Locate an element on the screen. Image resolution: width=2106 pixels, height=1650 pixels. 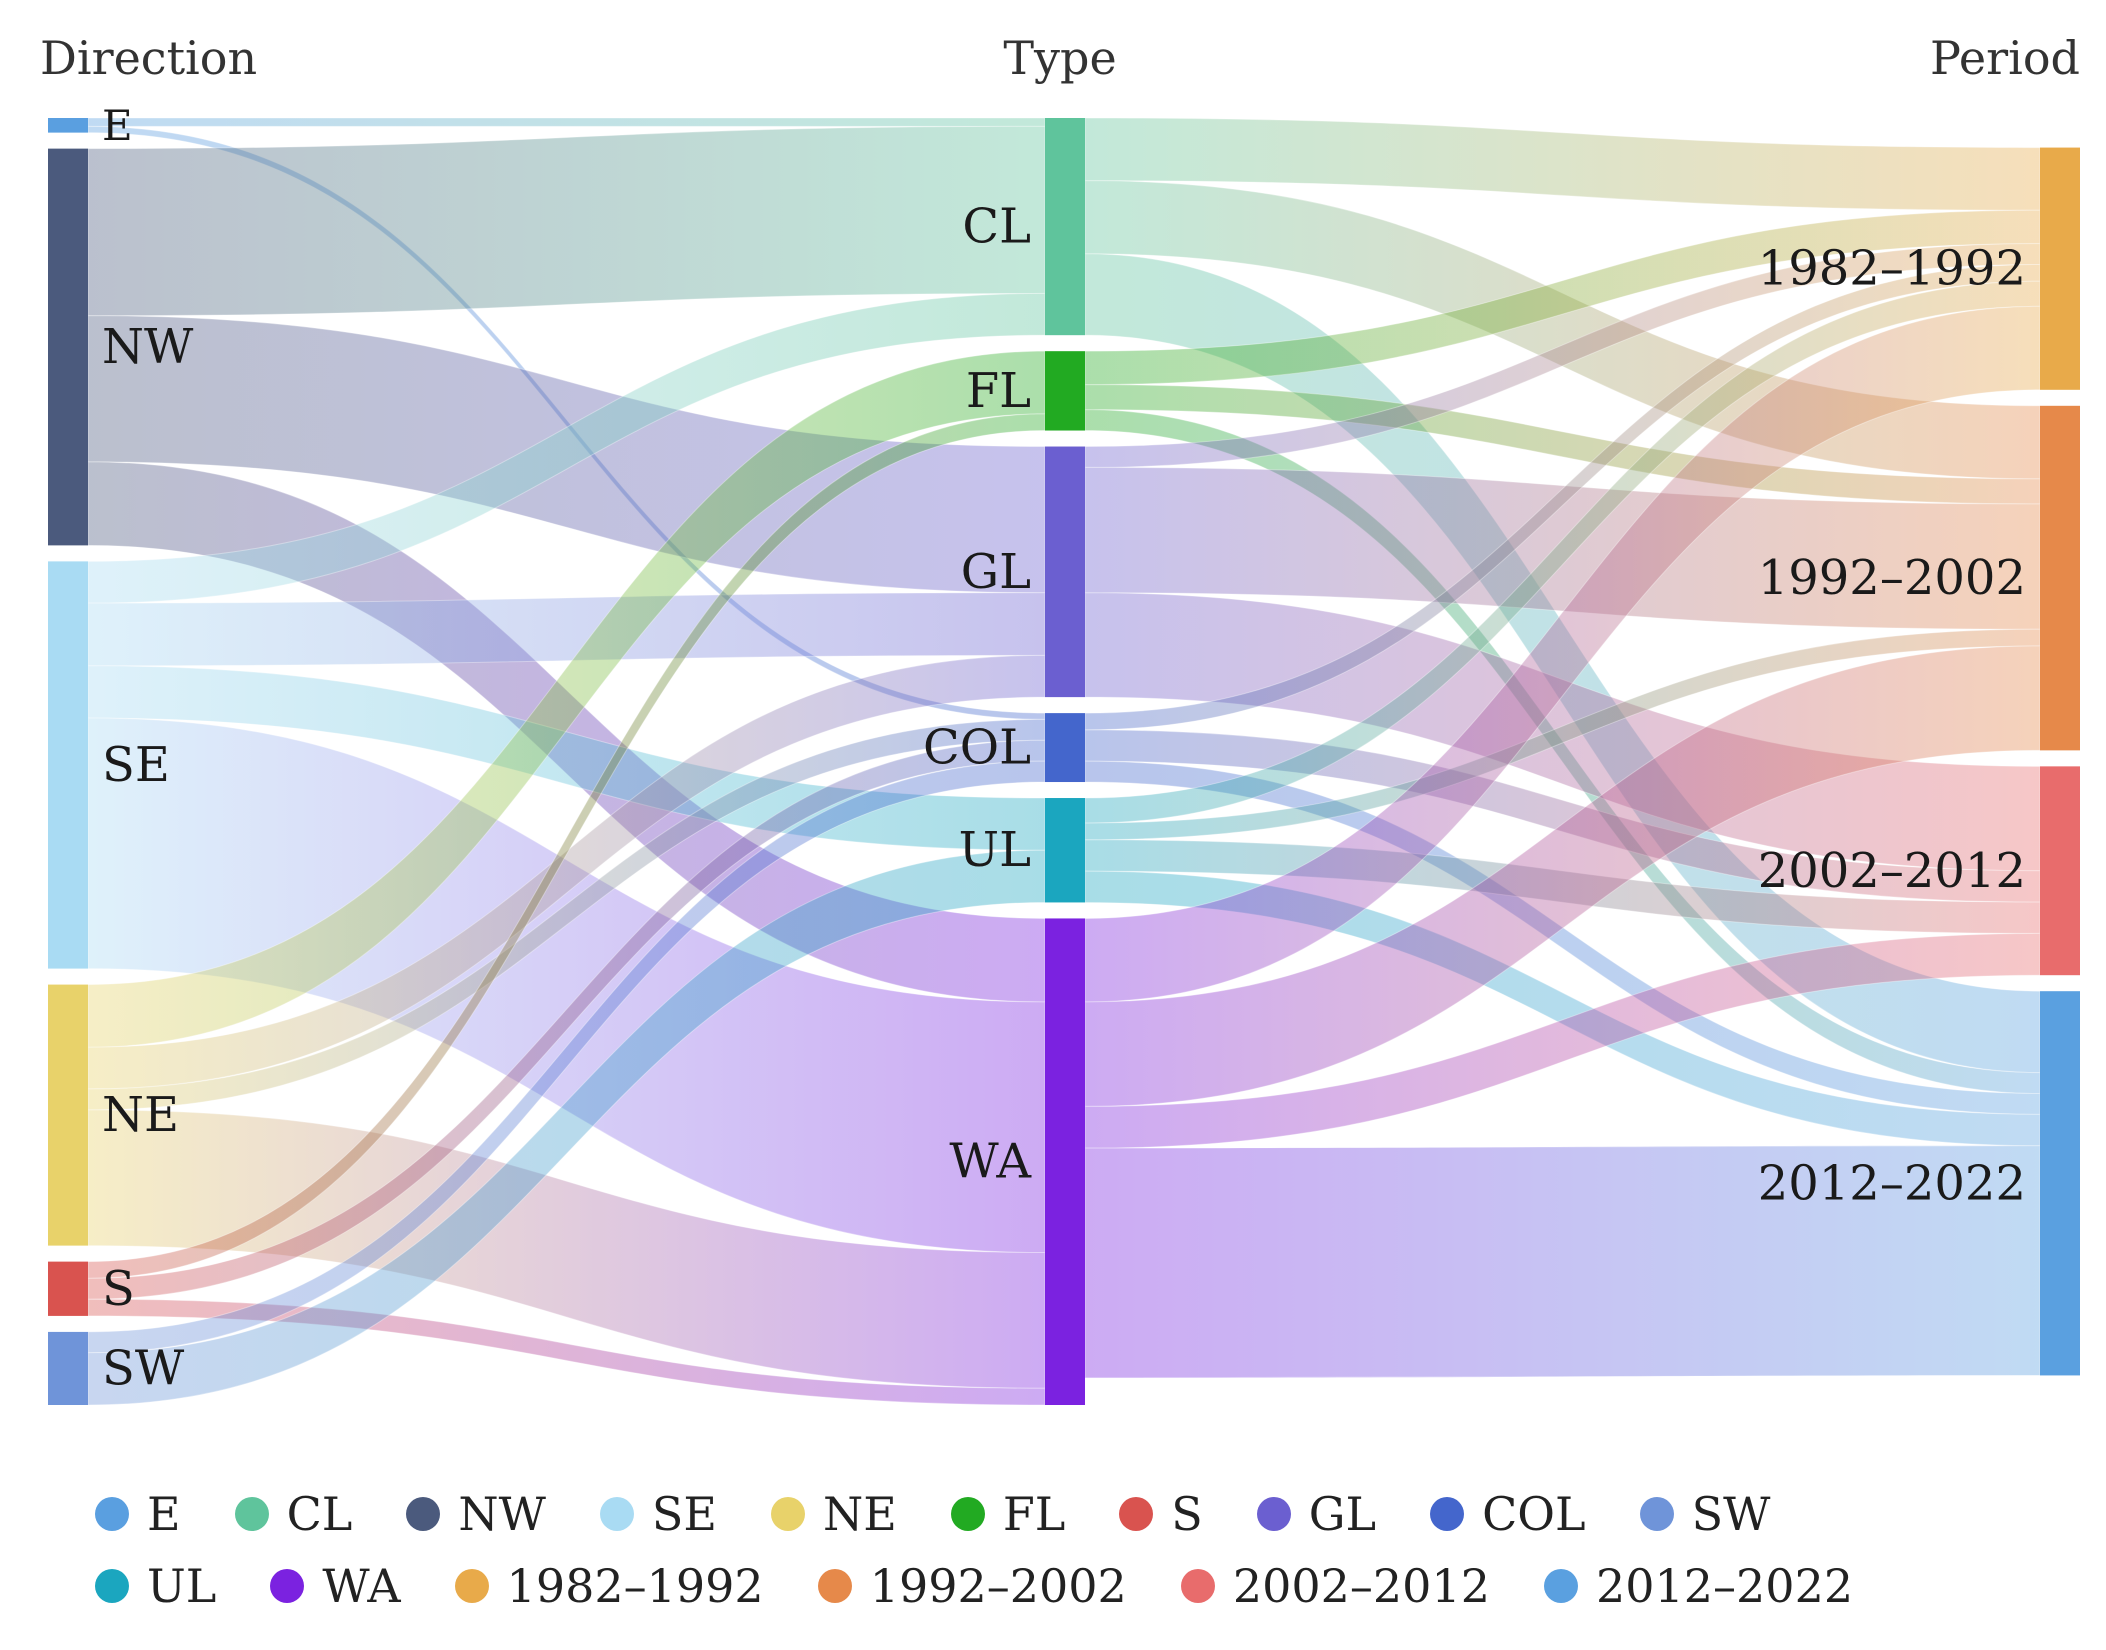
node-sw is located at coordinates (68, 1368).